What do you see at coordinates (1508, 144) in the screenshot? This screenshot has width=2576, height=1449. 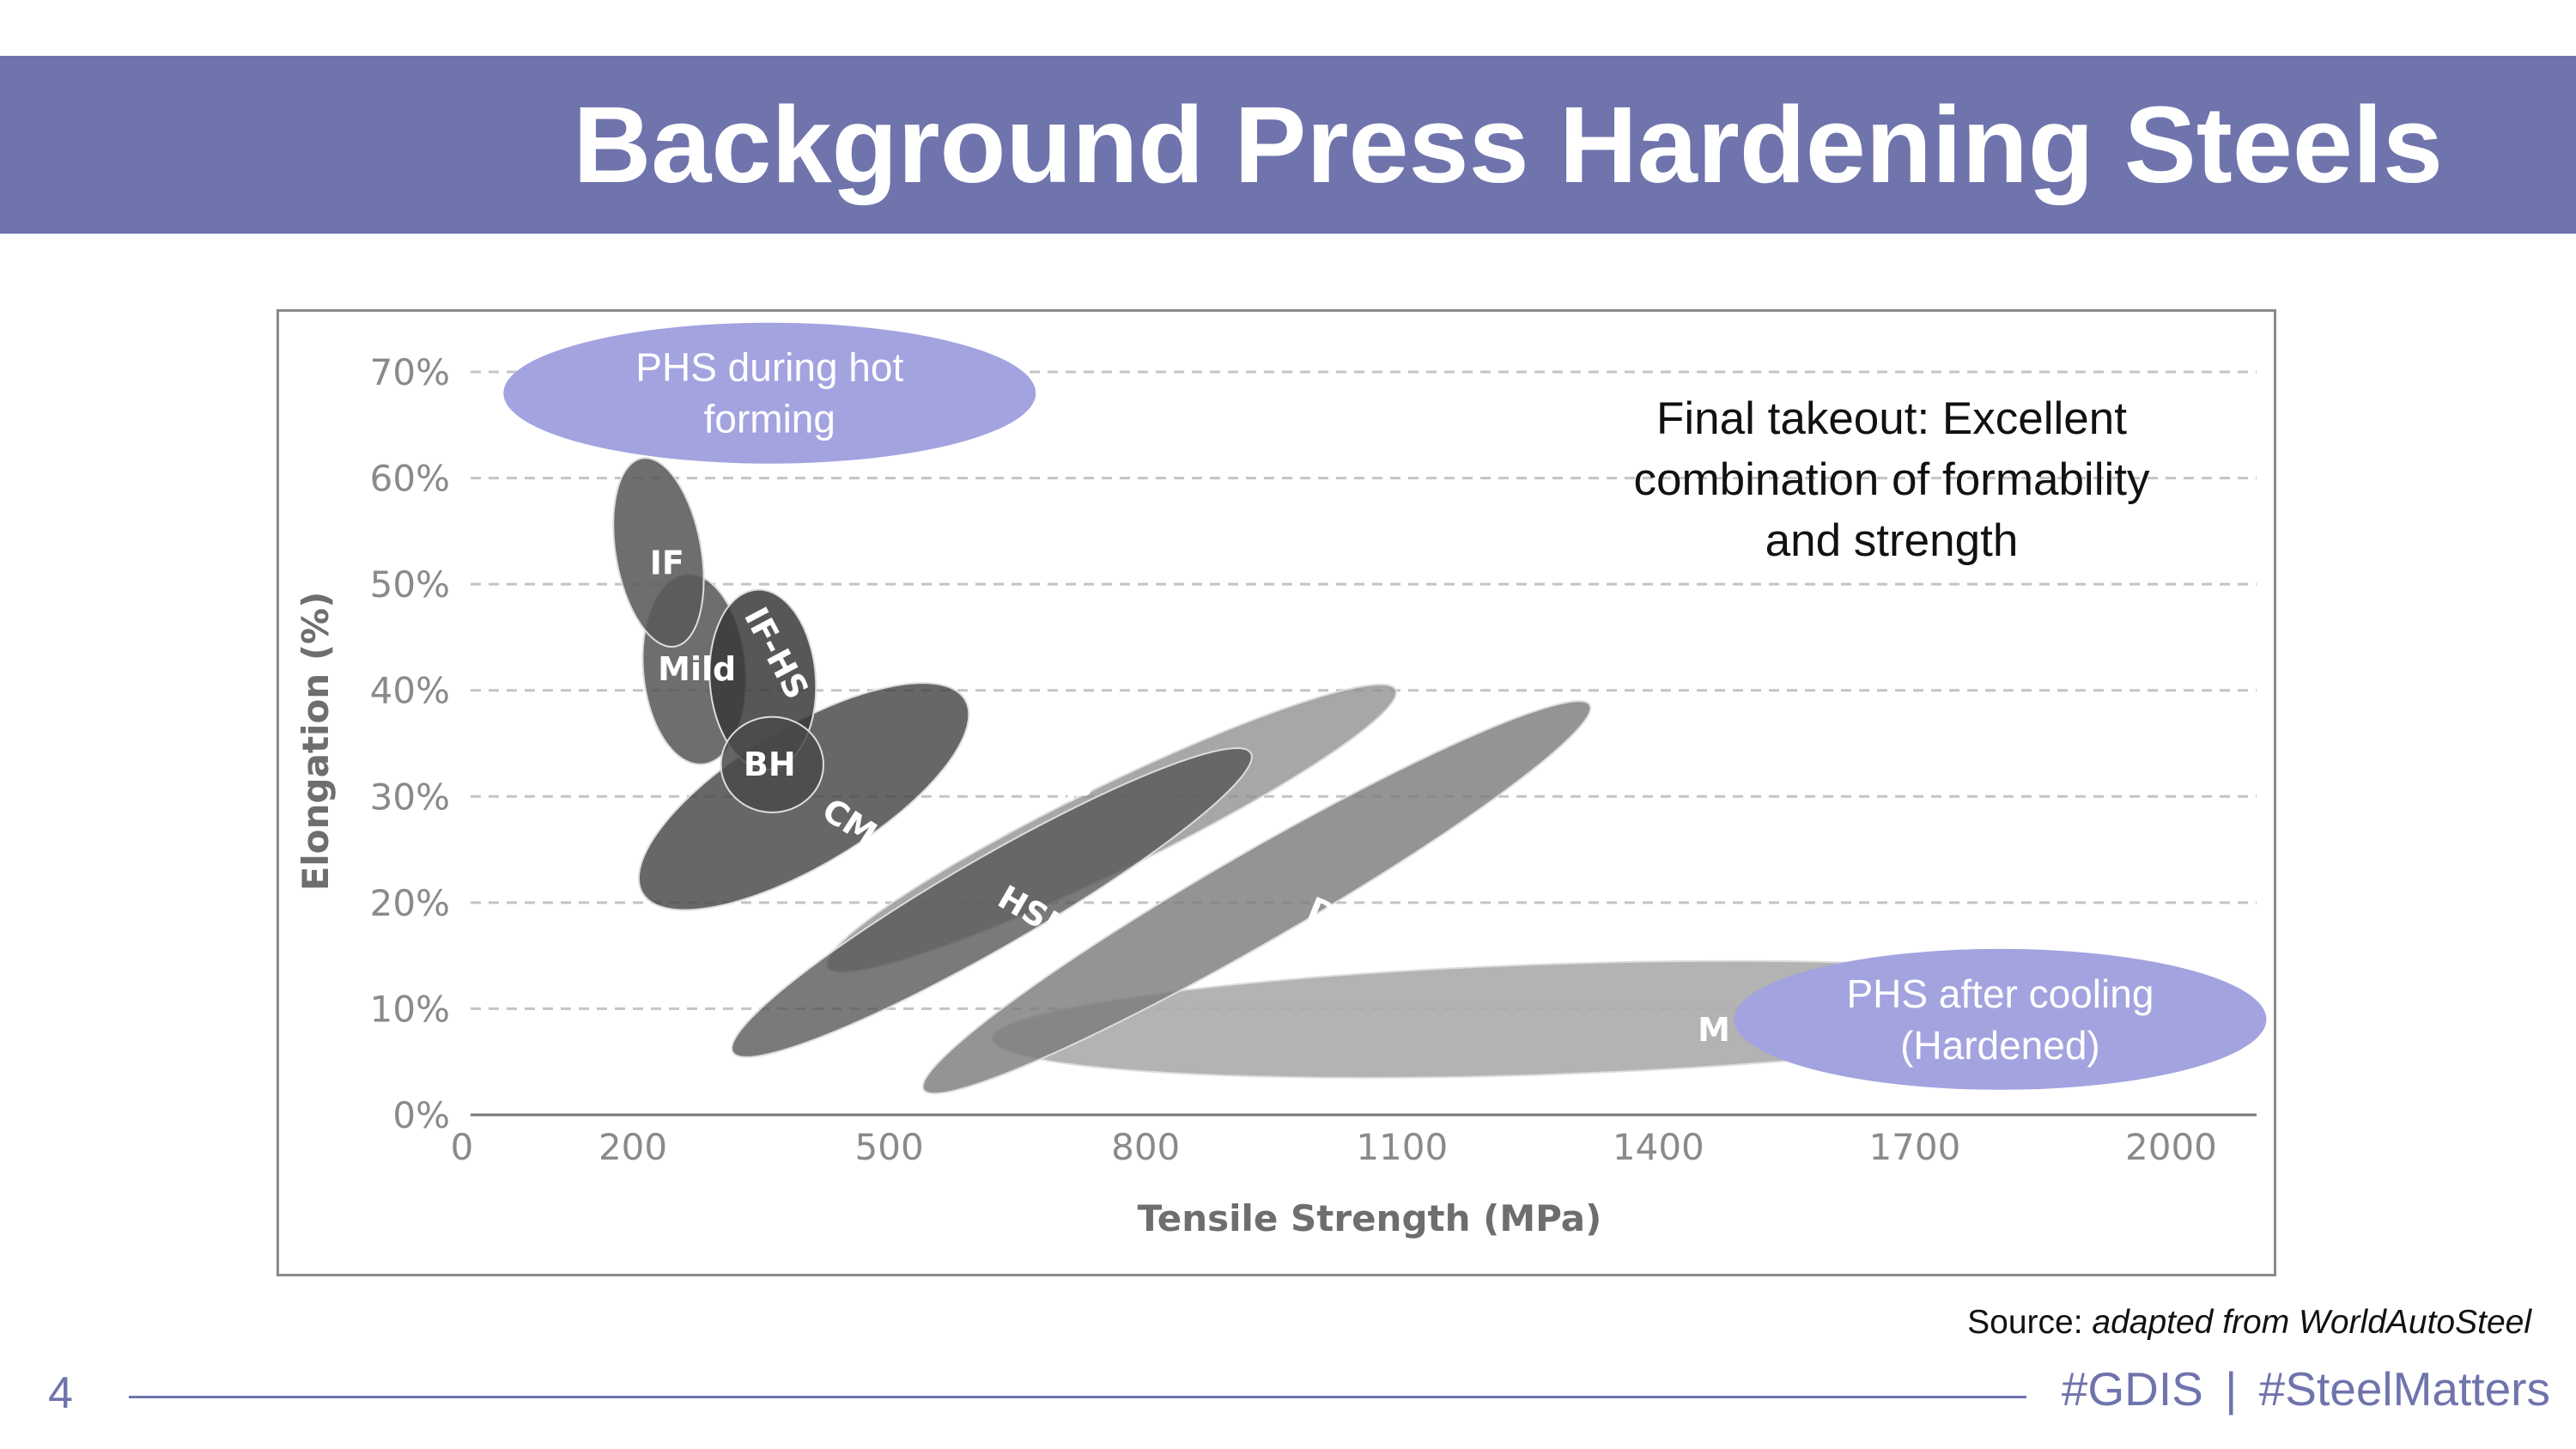 I see `page-title: Background Press Hardening Steels` at bounding box center [1508, 144].